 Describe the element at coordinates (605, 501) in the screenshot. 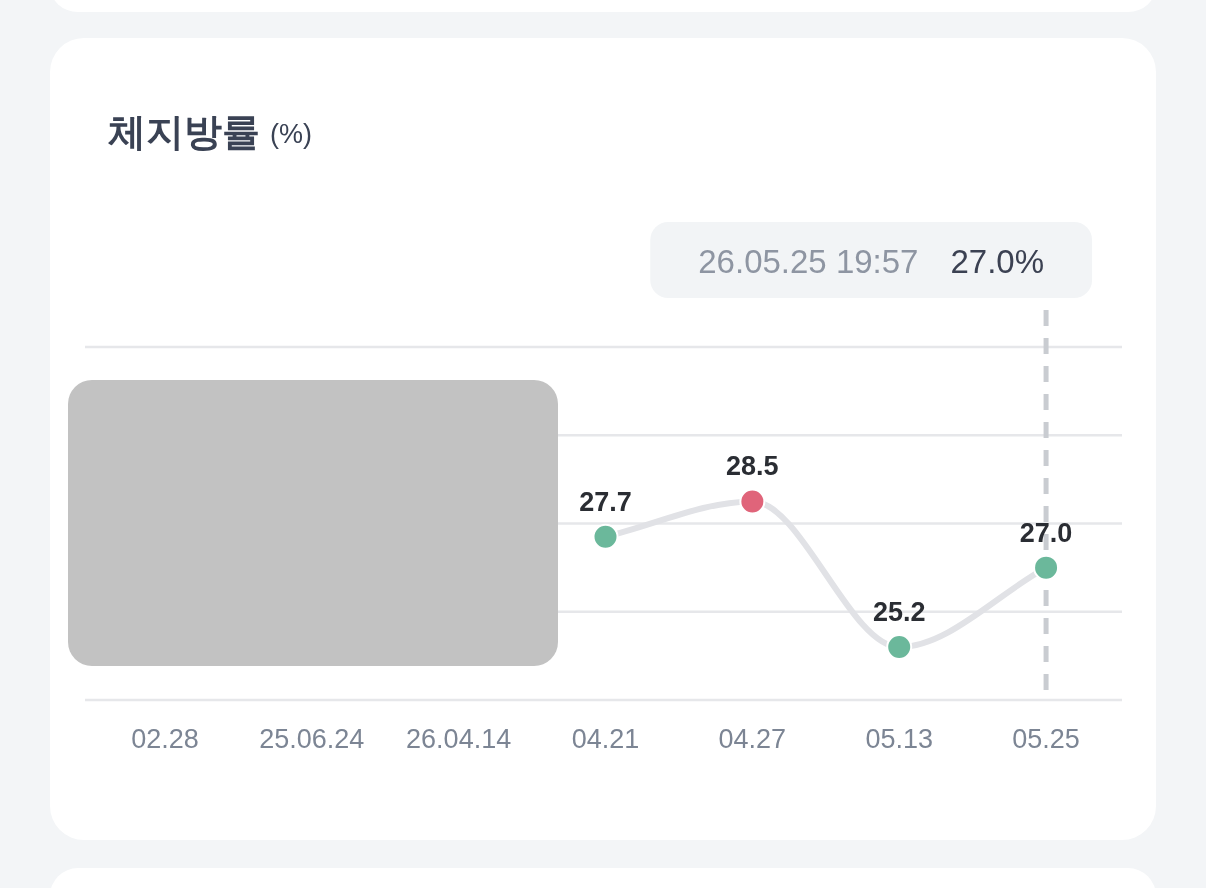

I see `data-label: 27.7` at that location.